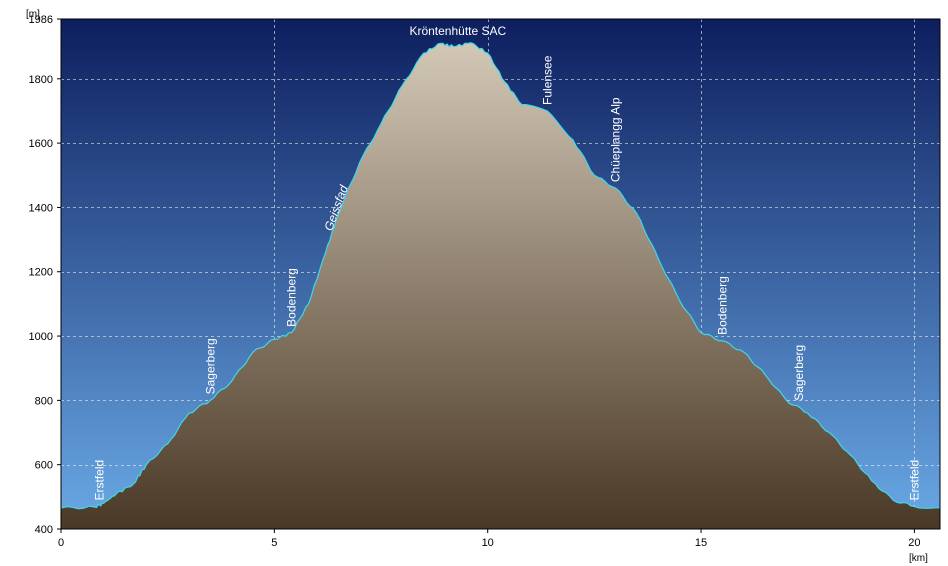 This screenshot has height=566, width=948. I want to click on y-tick-label: 1800, so click(41, 80).